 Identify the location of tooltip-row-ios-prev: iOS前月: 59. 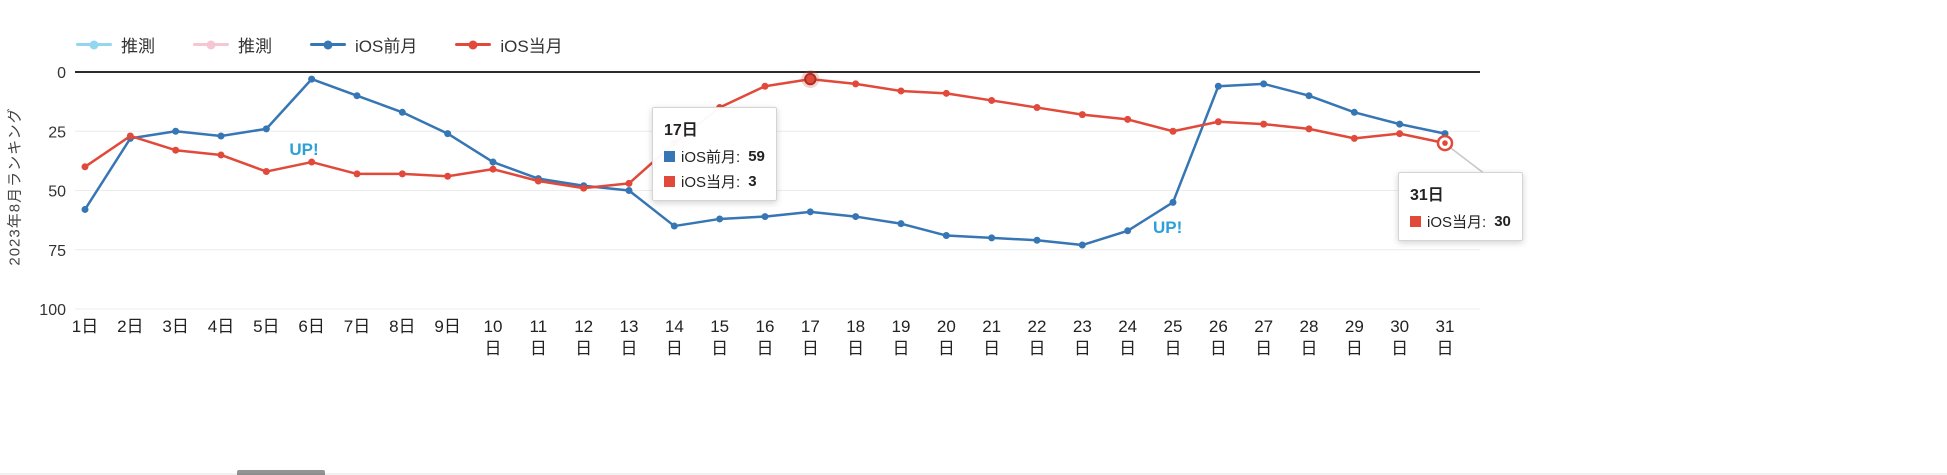
(714, 156).